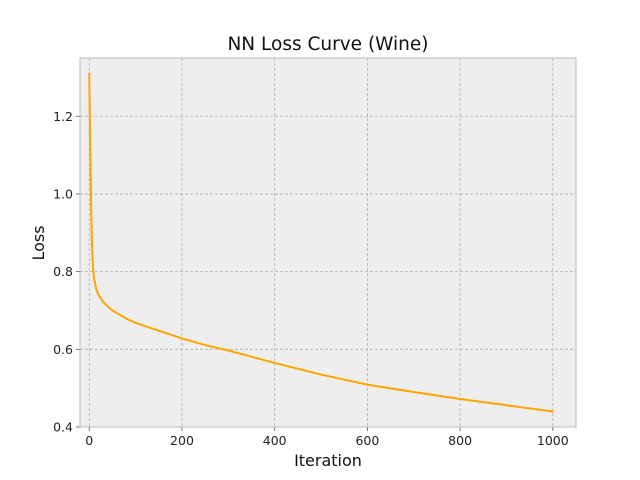 This screenshot has width=640, height=480. What do you see at coordinates (367, 440) in the screenshot?
I see `x-tick-label: 600` at bounding box center [367, 440].